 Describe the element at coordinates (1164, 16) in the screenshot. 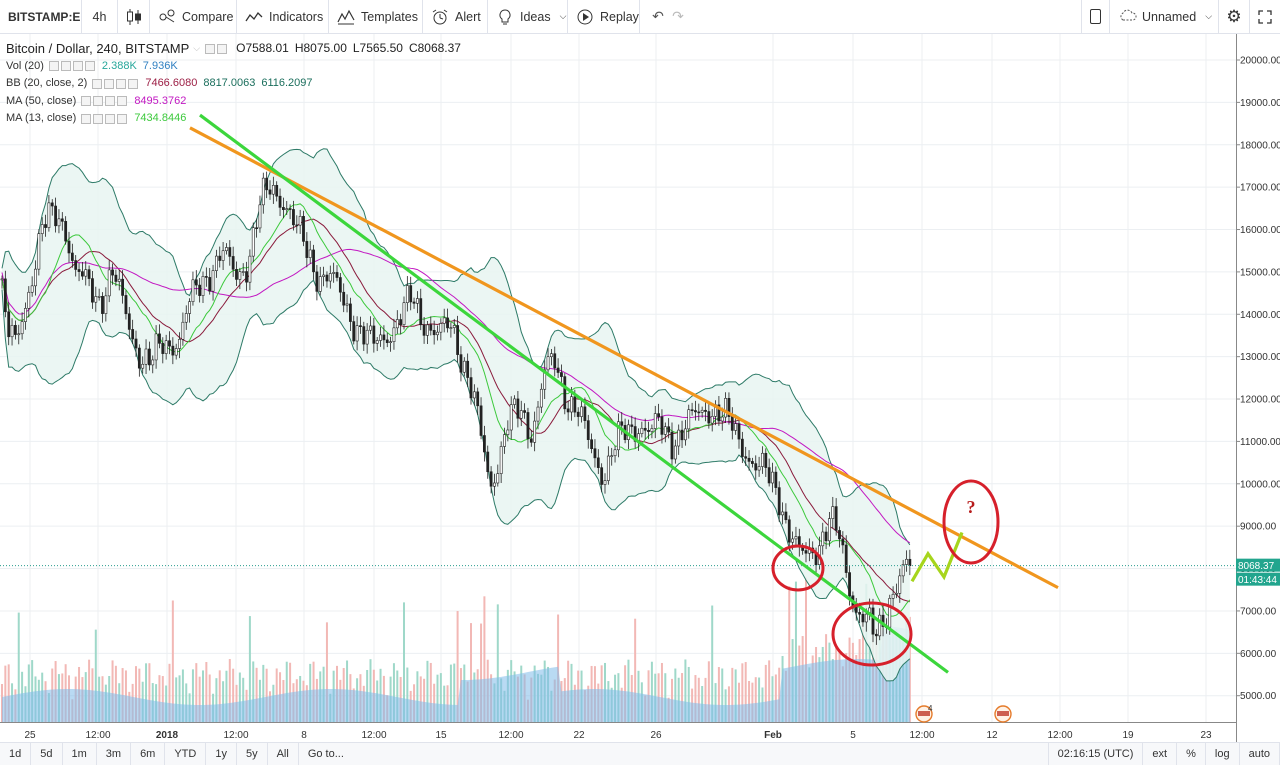

I see `layout-name-button: Unnamed ⌵` at that location.